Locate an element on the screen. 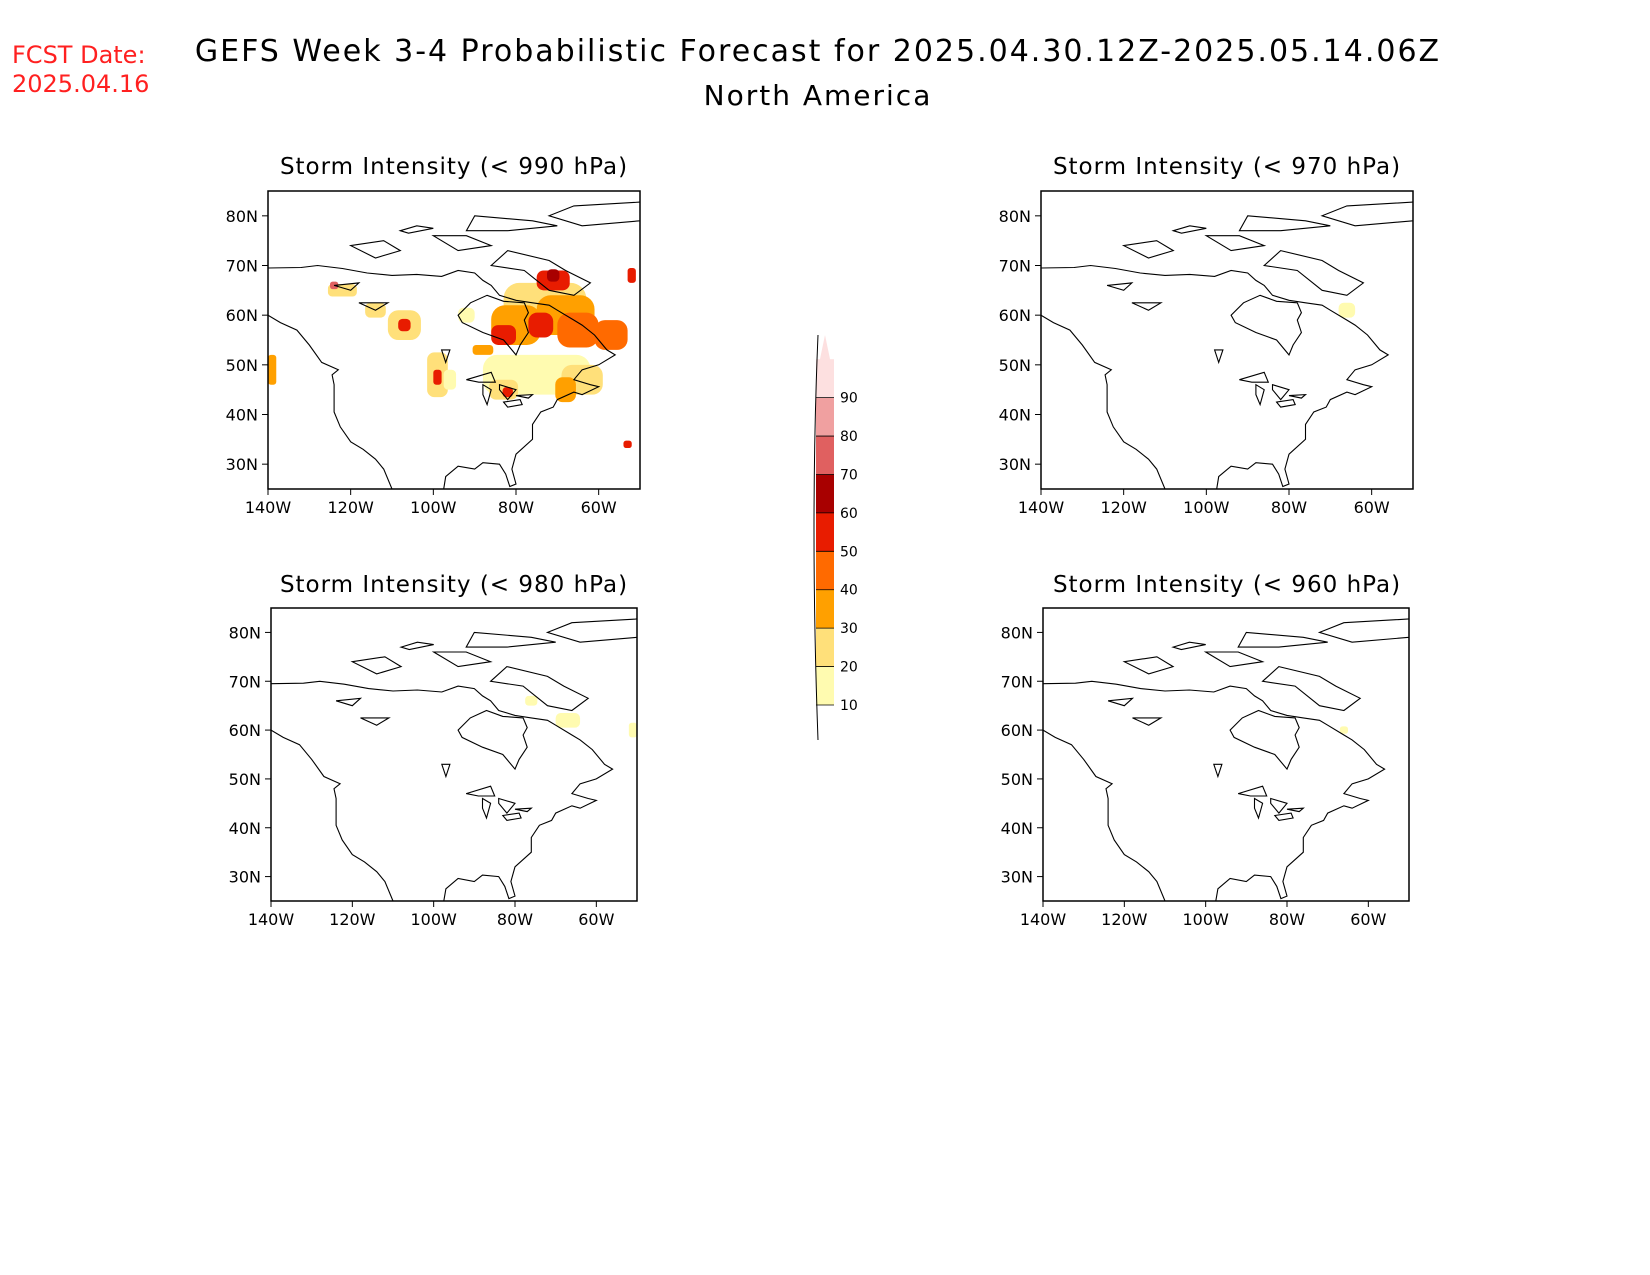 This screenshot has height=1275, width=1650. page-subtitle: North America is located at coordinates (818, 95).